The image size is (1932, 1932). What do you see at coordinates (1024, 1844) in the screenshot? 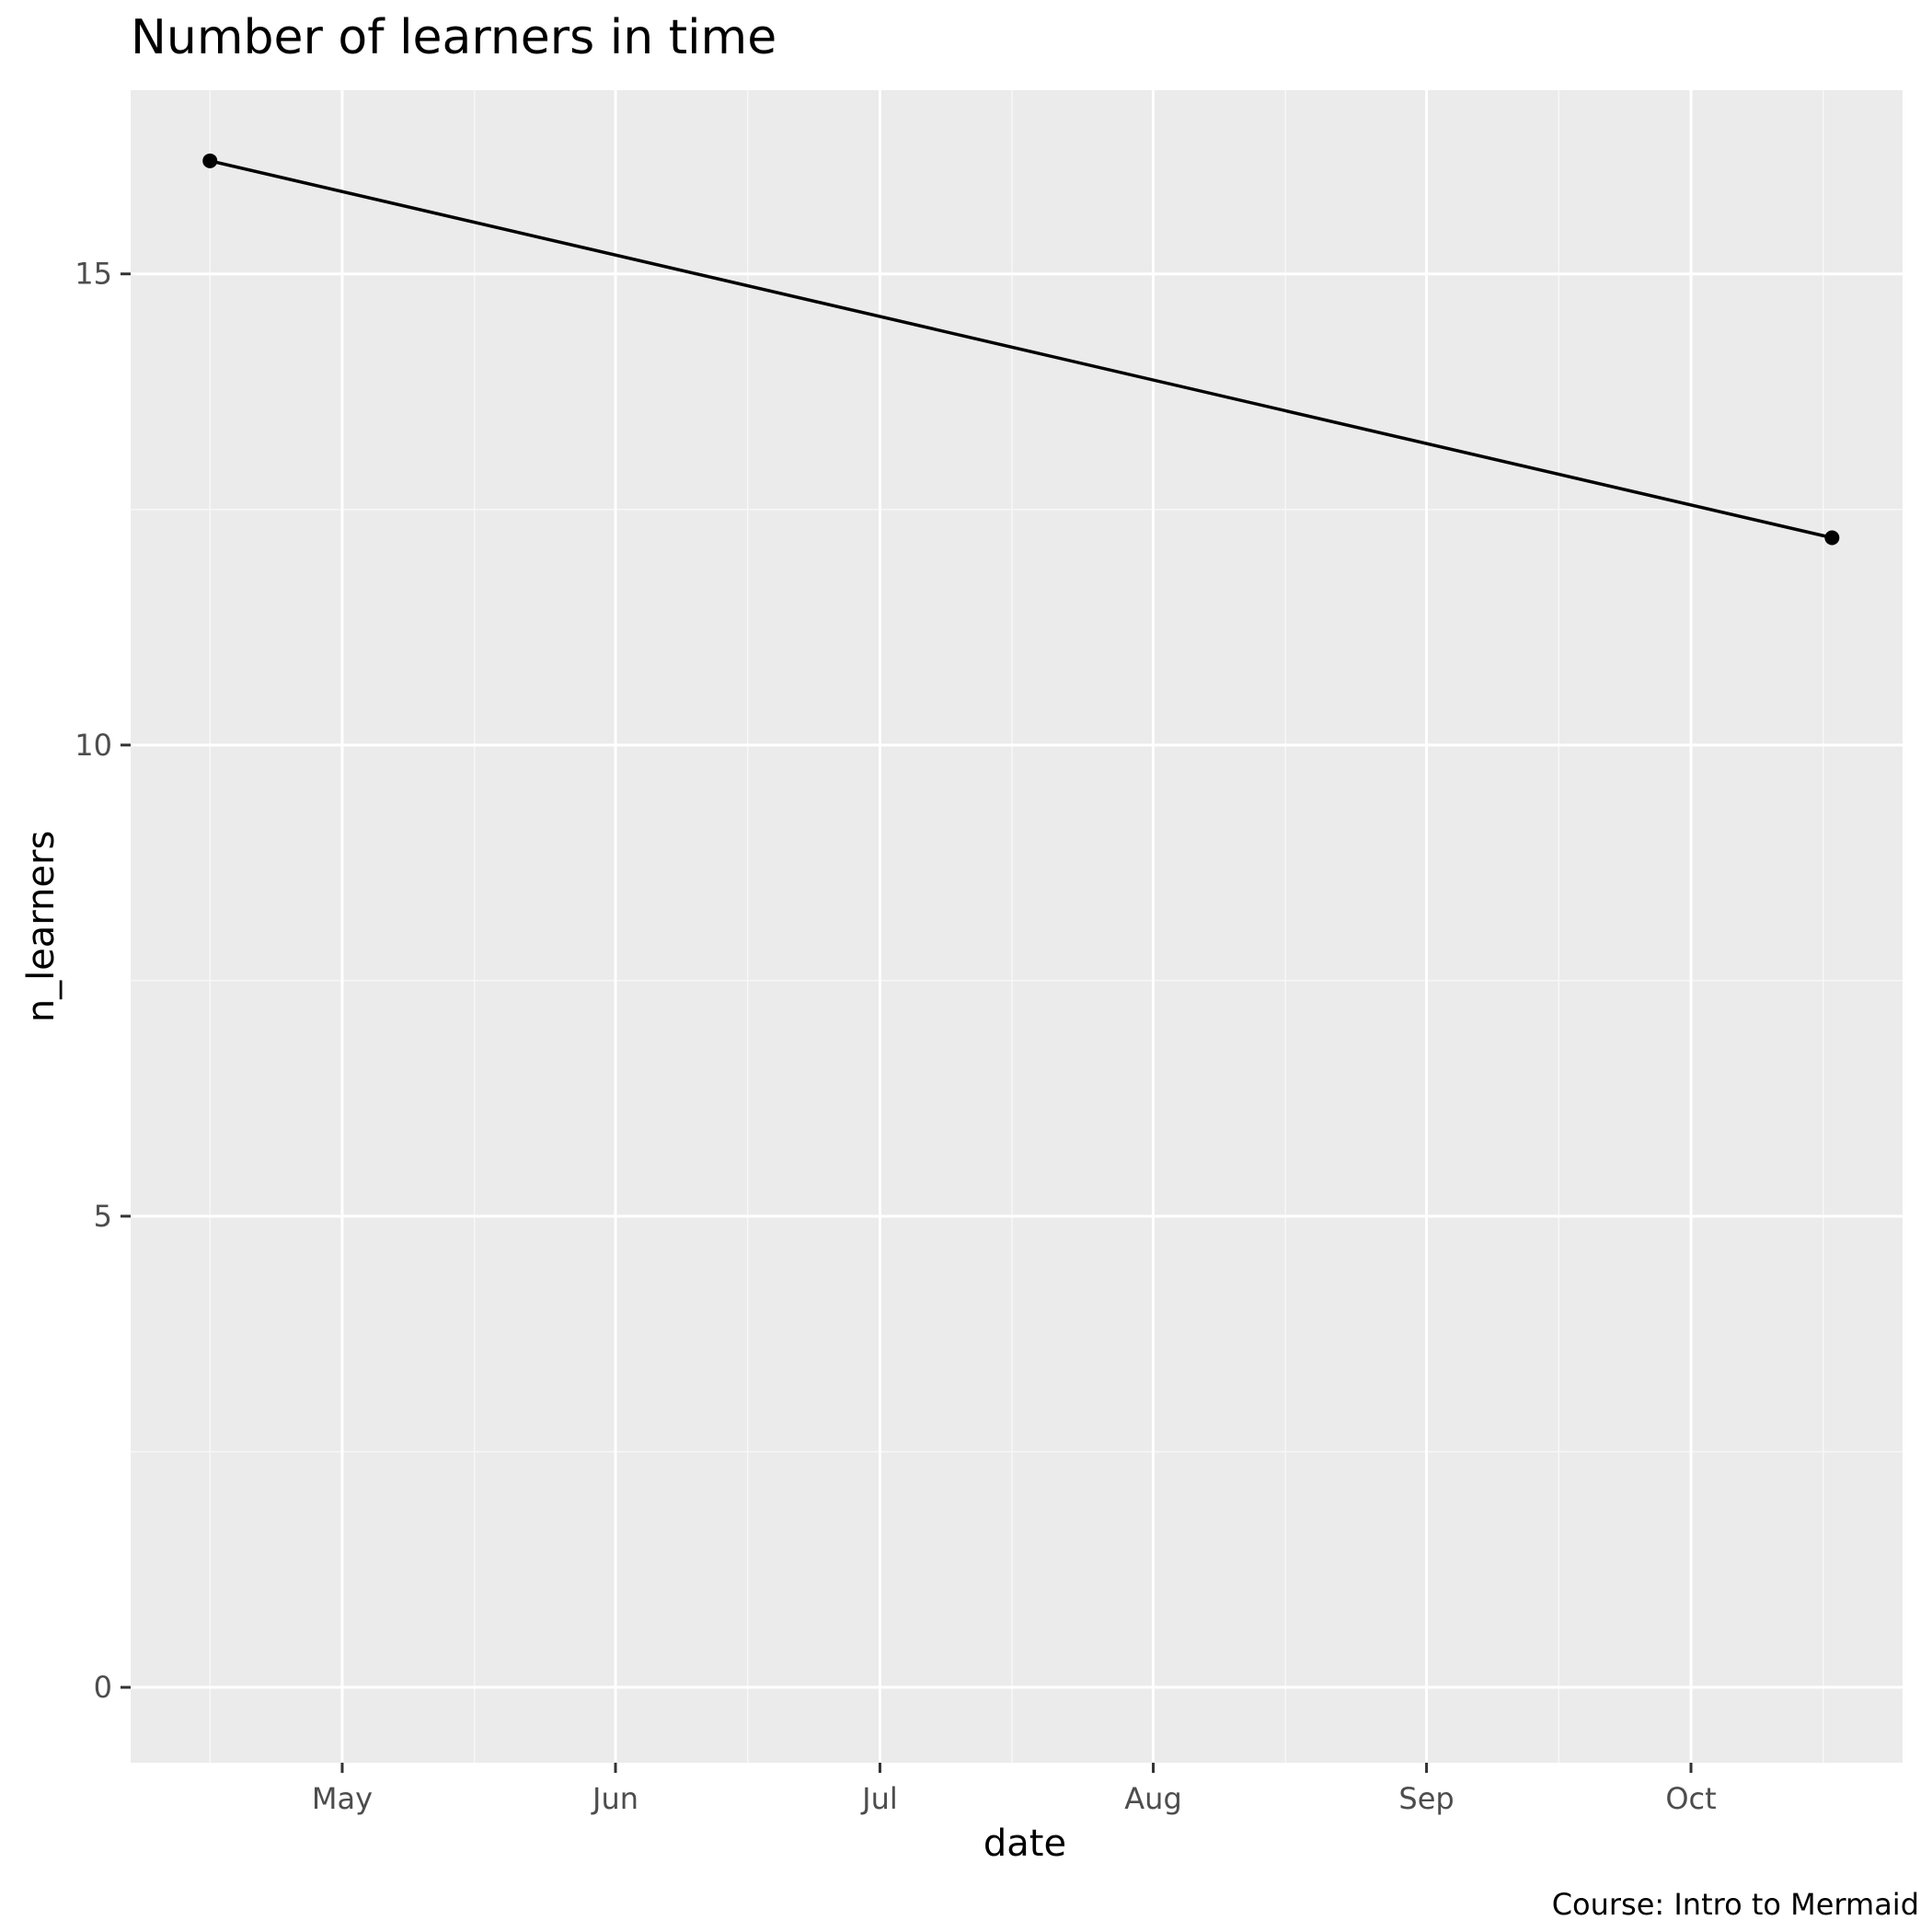
I see `x-axis-title: date` at bounding box center [1024, 1844].